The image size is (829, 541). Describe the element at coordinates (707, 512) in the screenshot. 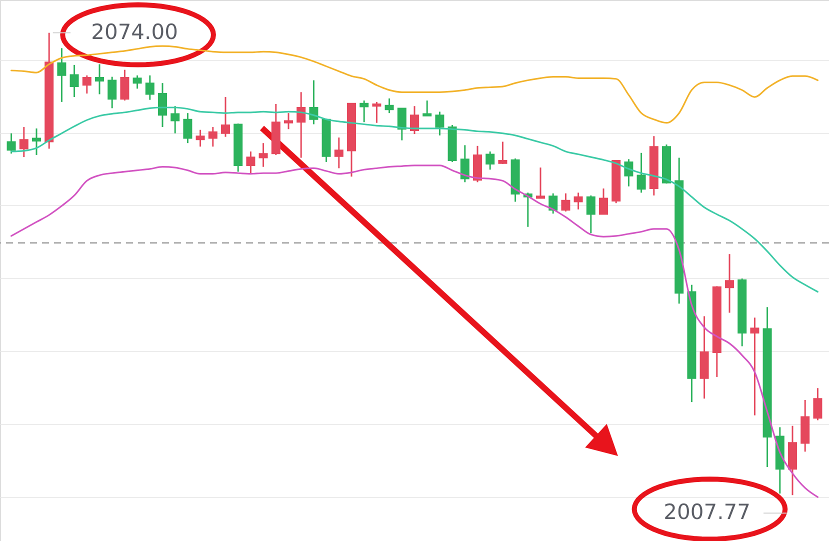

I see `annotation: 2007.77` at that location.